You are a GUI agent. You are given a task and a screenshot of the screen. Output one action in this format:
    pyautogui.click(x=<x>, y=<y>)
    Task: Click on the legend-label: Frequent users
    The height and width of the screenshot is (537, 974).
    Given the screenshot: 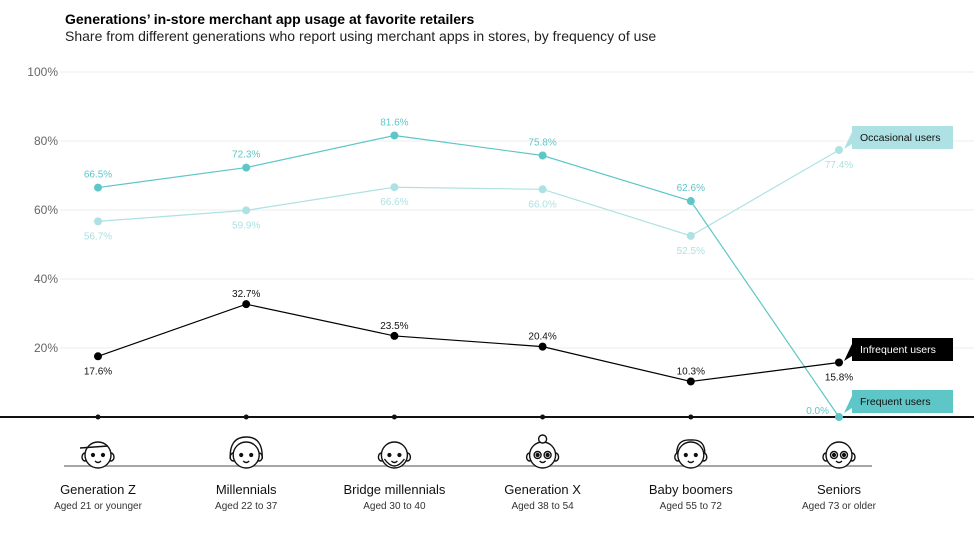 What is the action you would take?
    pyautogui.click(x=895, y=402)
    